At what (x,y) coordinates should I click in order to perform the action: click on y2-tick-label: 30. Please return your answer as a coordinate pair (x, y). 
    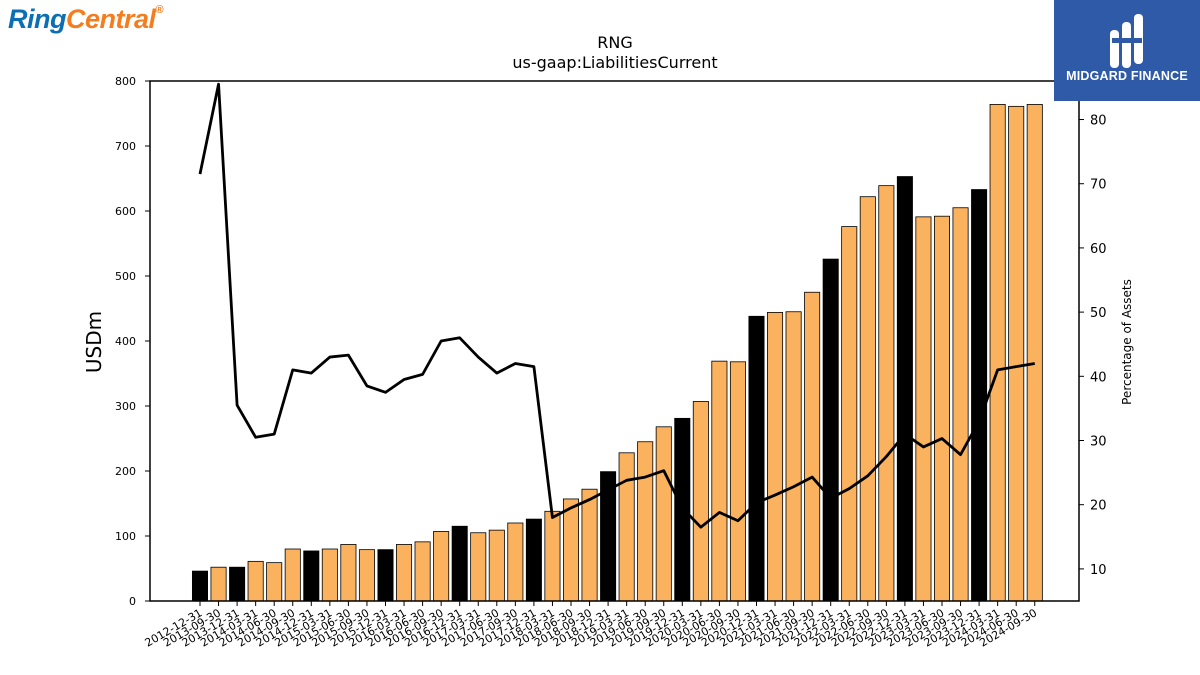
    Looking at the image, I should click on (1098, 442).